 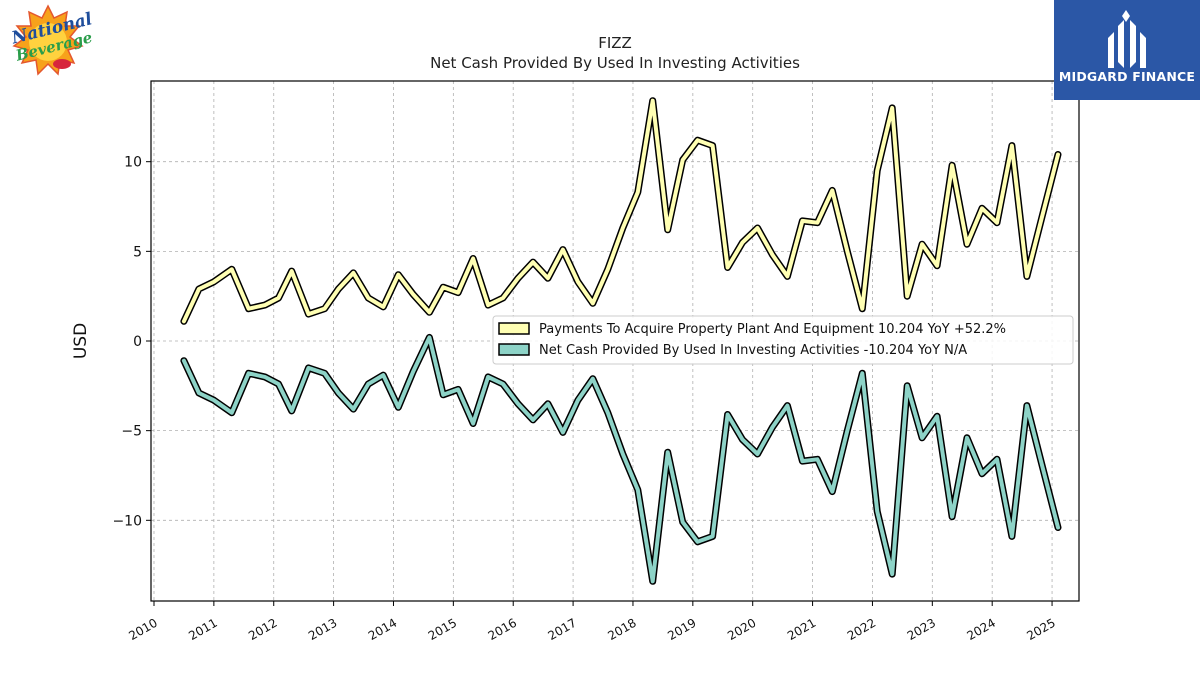 I want to click on x-tick-label: 2016, so click(x=502, y=629).